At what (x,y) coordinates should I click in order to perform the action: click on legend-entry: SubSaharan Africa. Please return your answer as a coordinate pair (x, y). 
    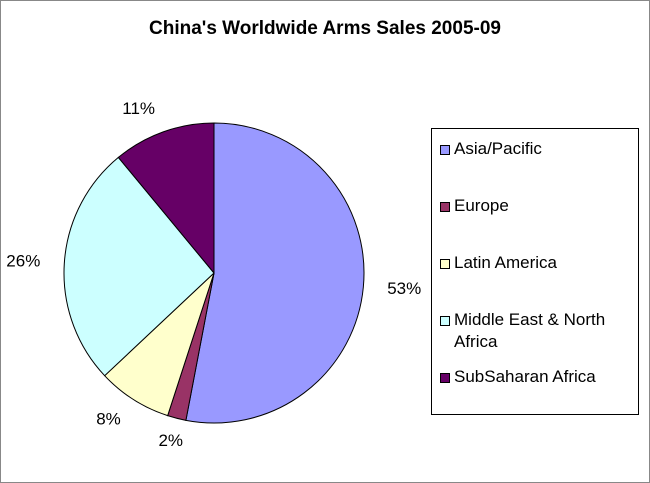
    Looking at the image, I should click on (538, 377).